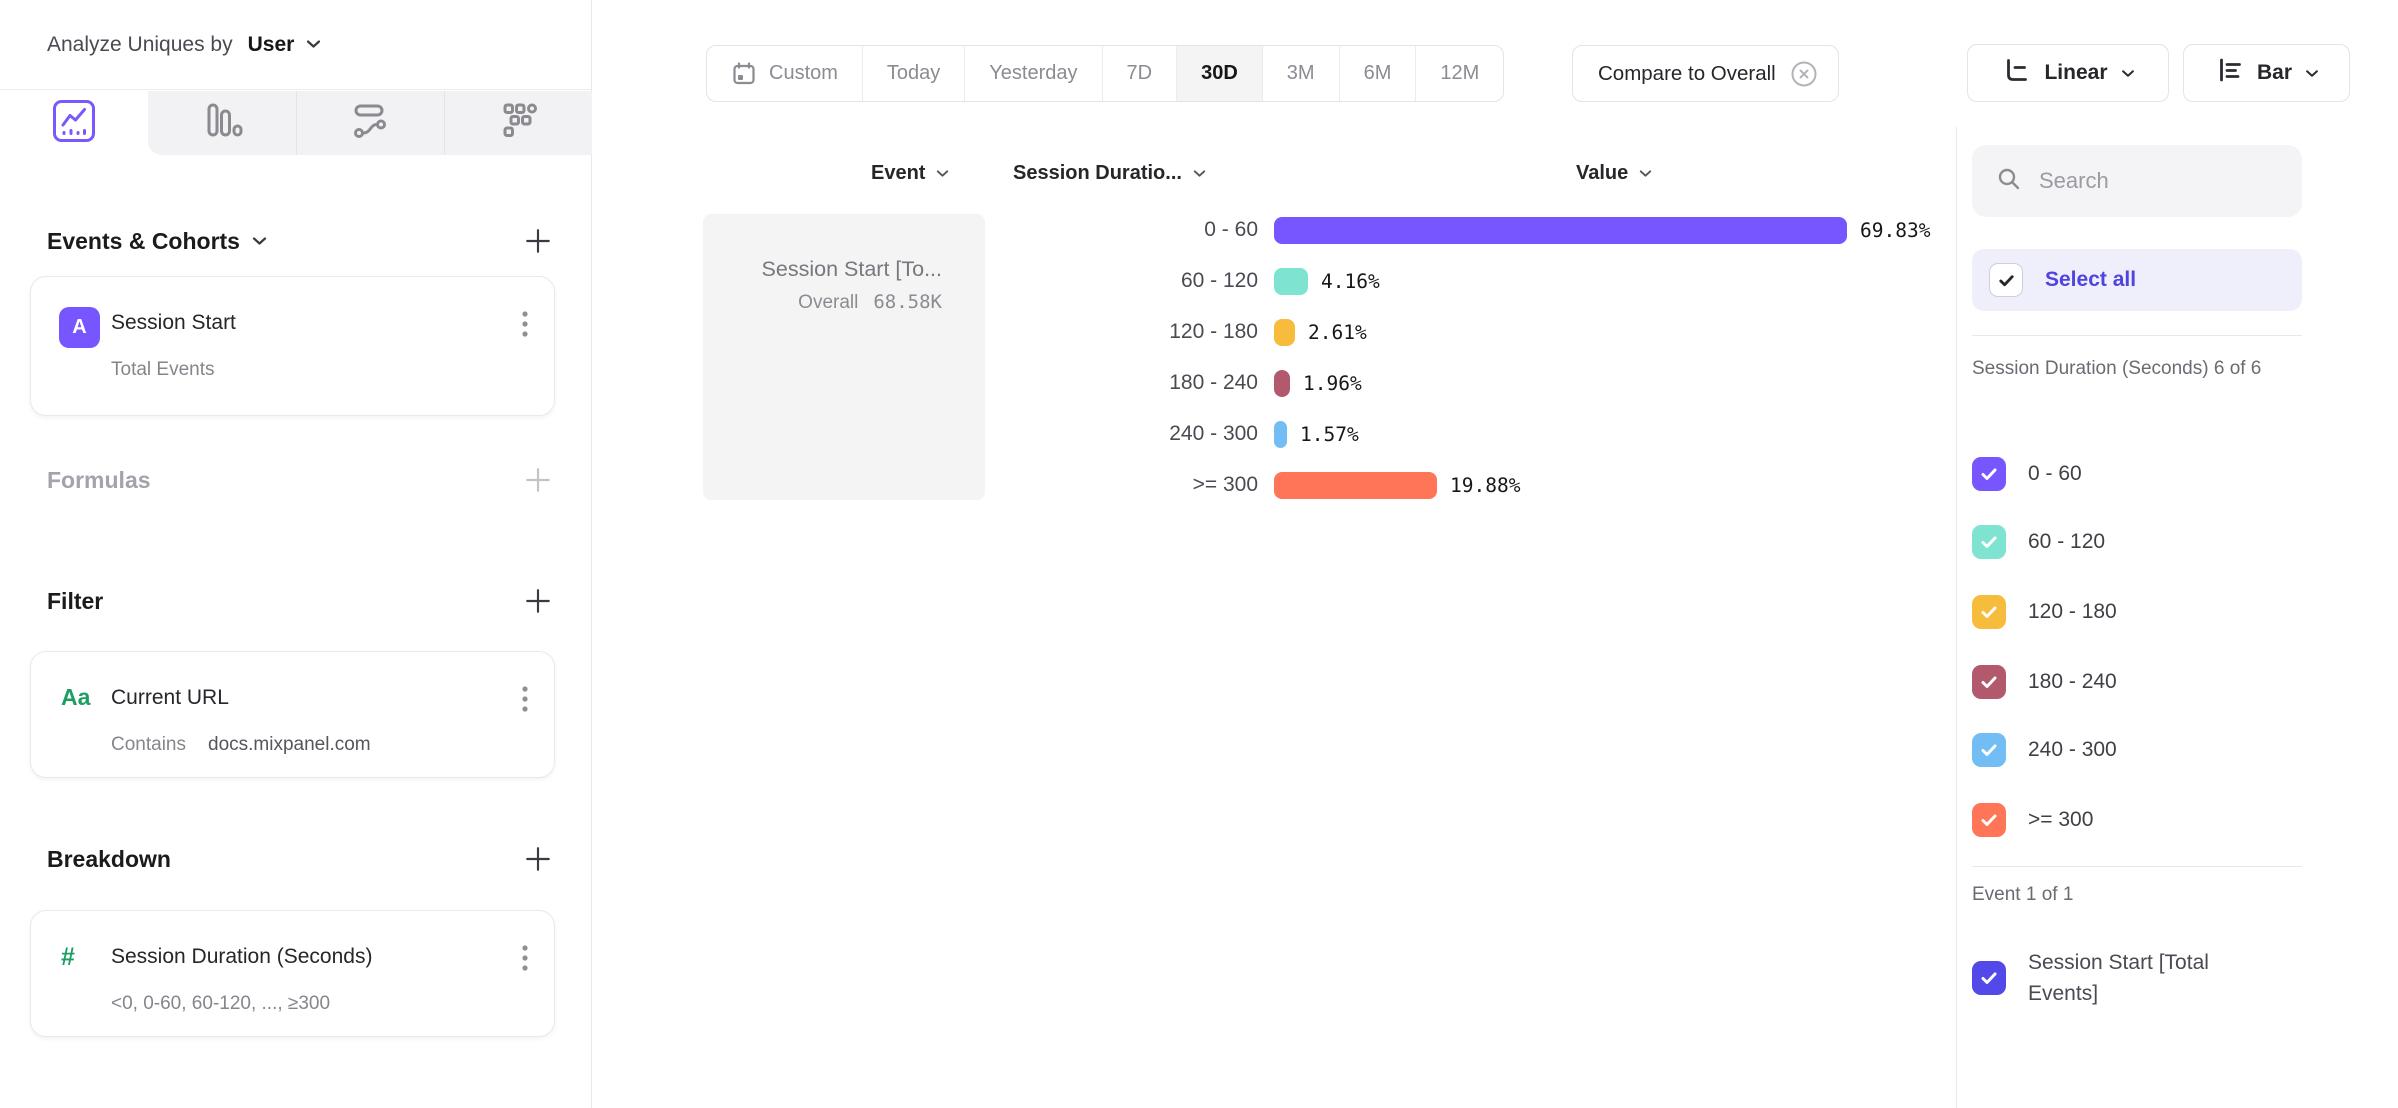 The height and width of the screenshot is (1108, 2398). I want to click on bar-chart-icon, so click(222, 123).